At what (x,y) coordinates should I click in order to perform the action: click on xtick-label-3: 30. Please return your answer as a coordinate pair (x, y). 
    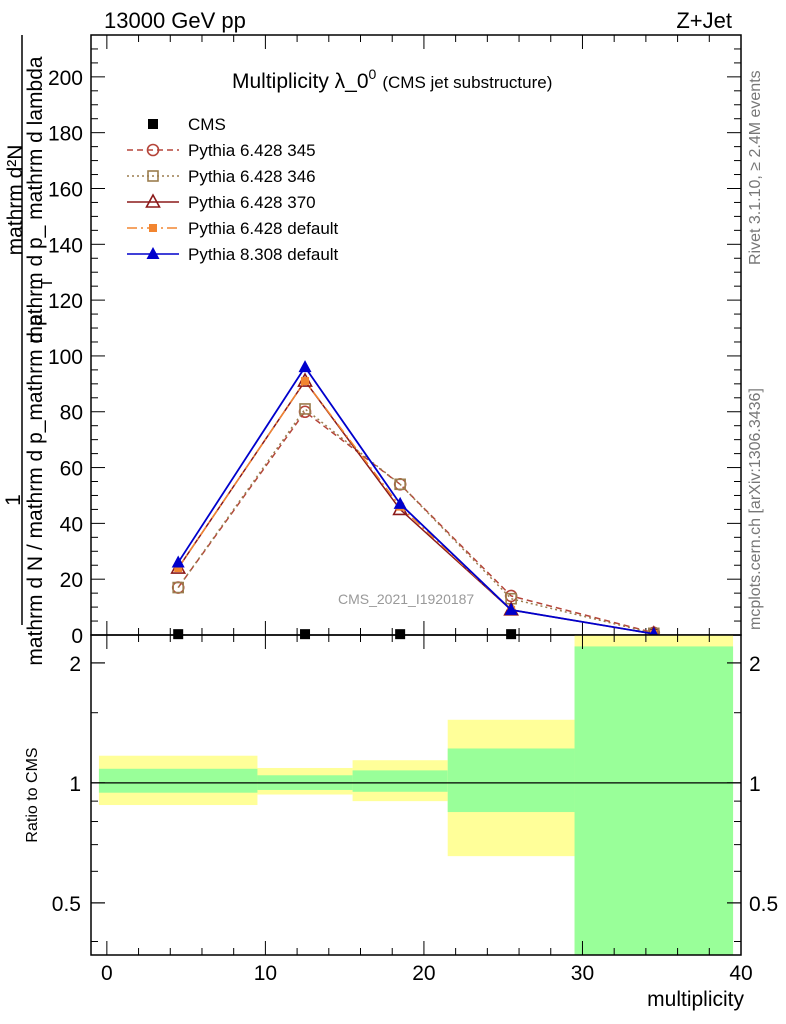
    Looking at the image, I should click on (582, 973).